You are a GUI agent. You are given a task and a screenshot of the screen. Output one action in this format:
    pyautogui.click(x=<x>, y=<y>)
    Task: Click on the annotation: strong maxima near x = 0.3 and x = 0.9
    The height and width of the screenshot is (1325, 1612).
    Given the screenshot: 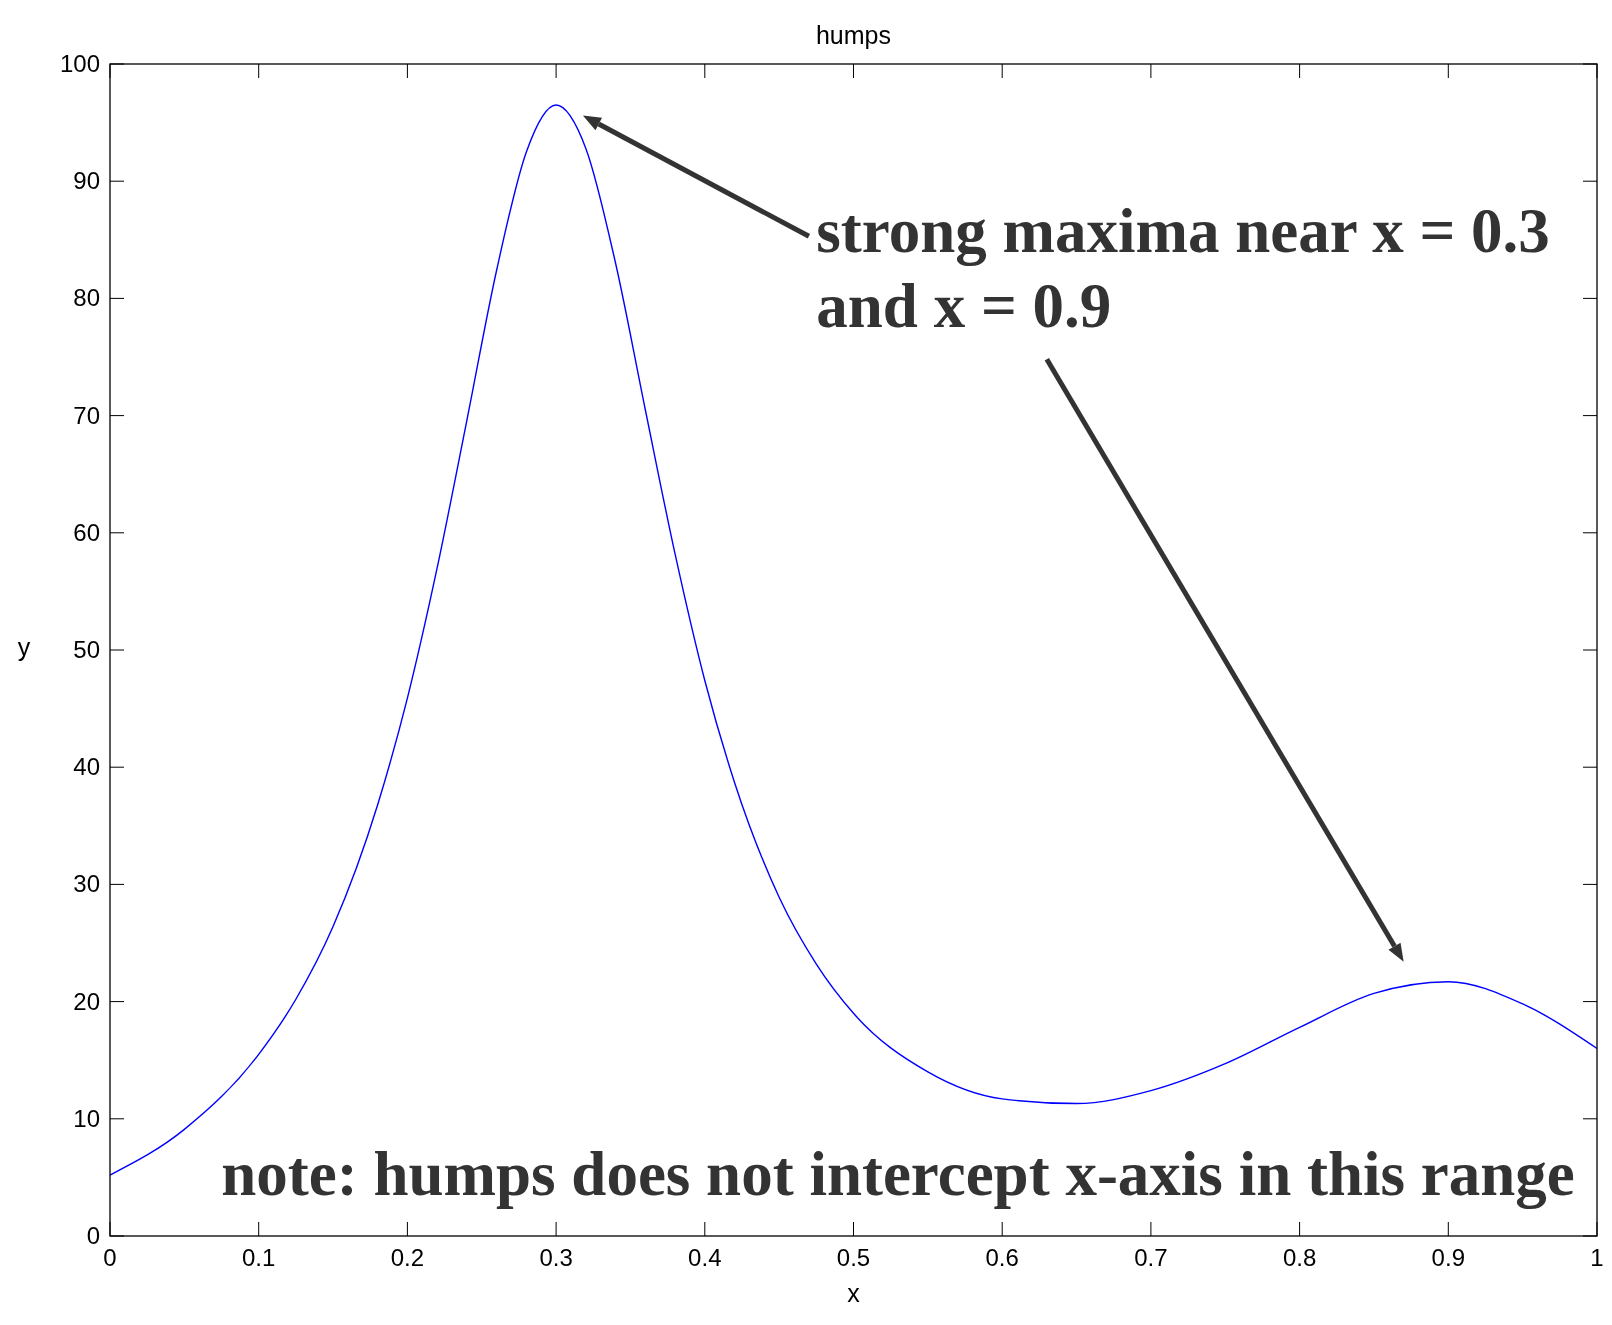 What is the action you would take?
    pyautogui.click(x=1183, y=268)
    